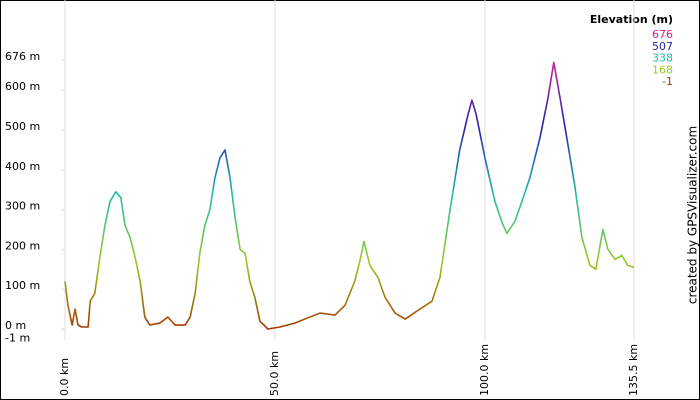  Describe the element at coordinates (22, 285) in the screenshot. I see `y-tick-label: 100 m` at that location.